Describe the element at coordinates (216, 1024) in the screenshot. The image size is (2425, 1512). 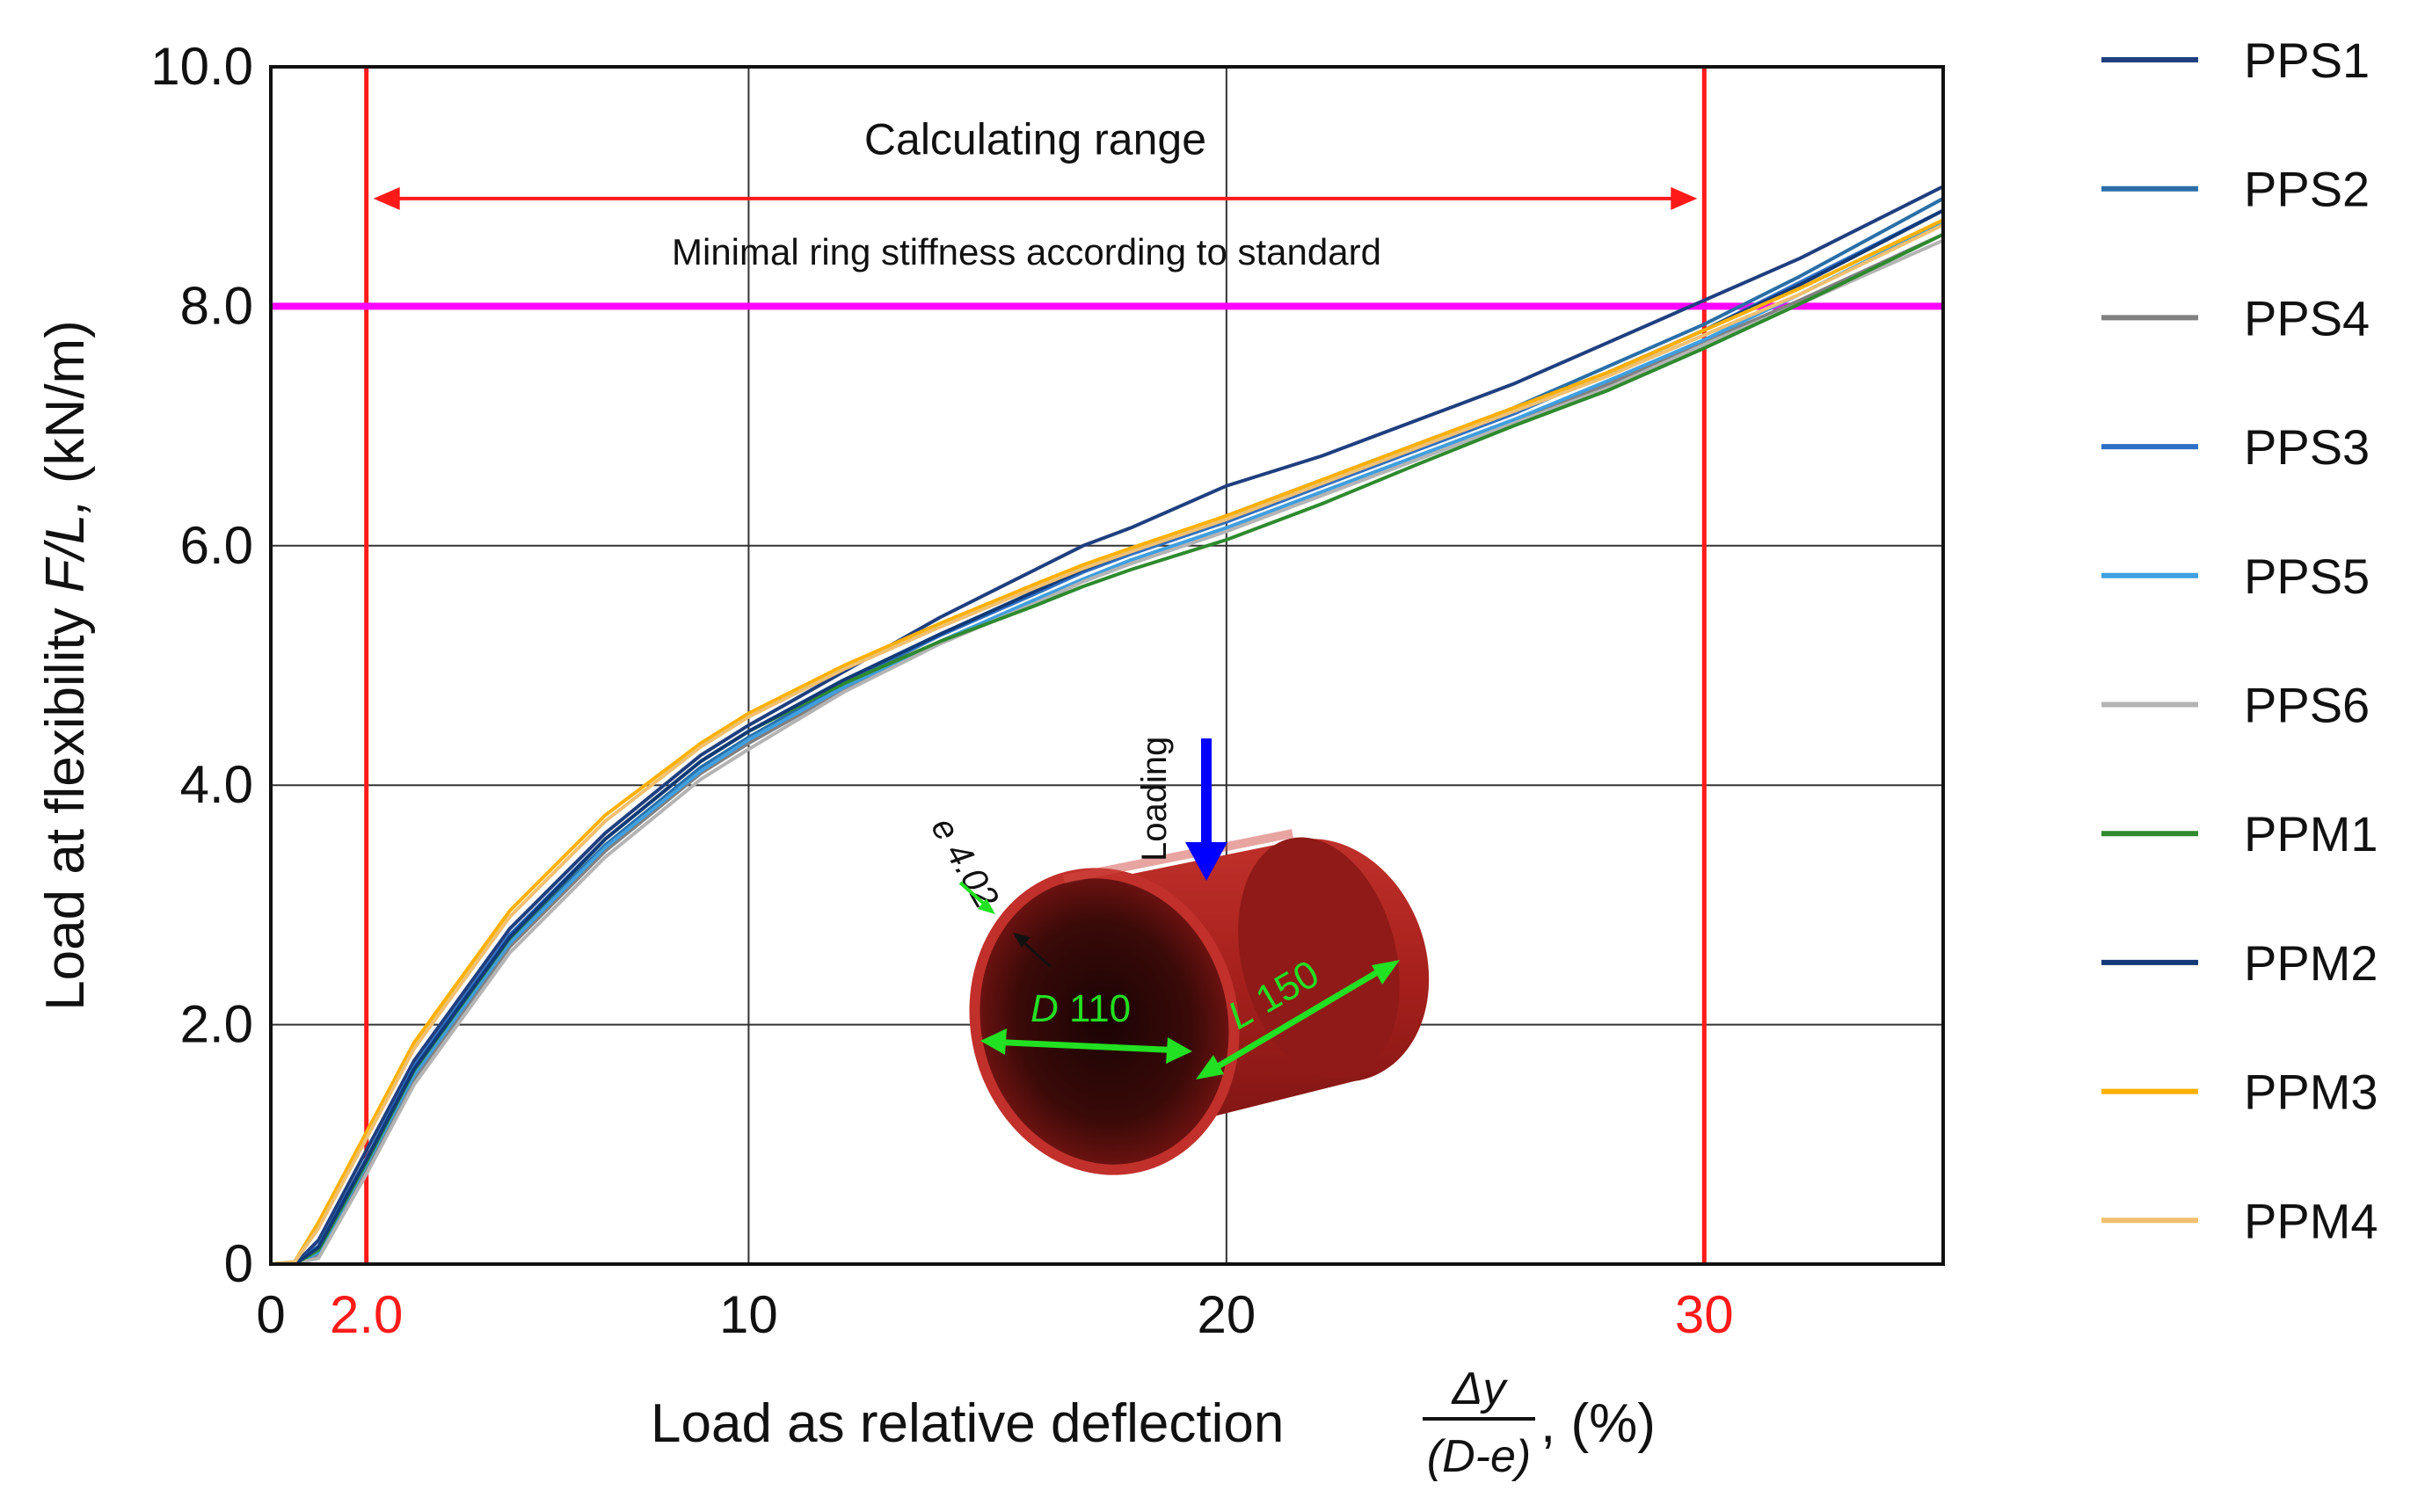
I see `y-tick-label: 2.0` at that location.